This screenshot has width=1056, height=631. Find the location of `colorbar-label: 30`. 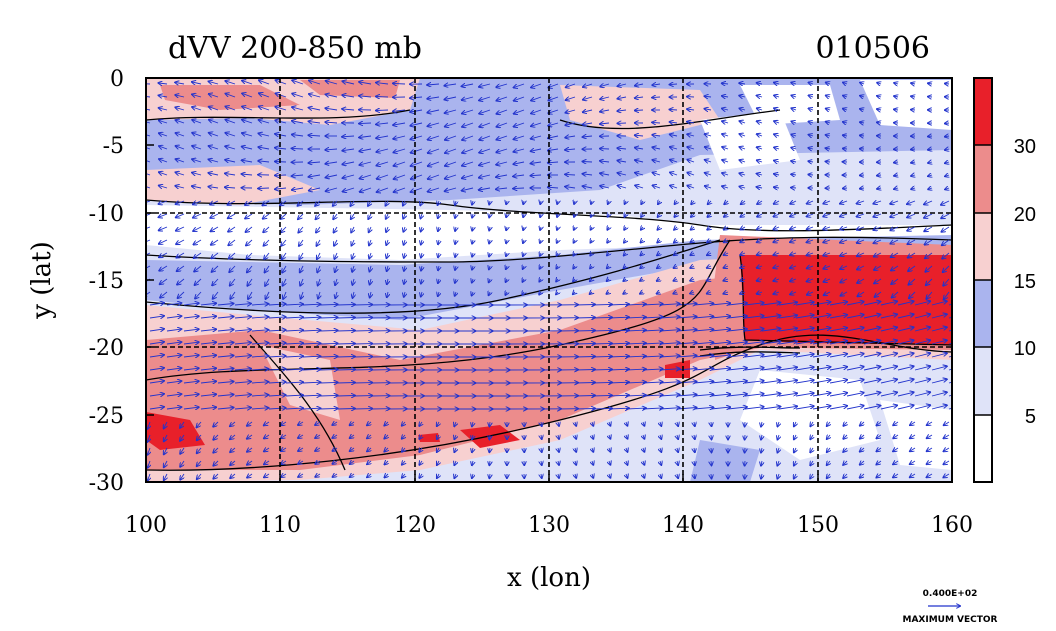

colorbar-label: 30 is located at coordinates (1025, 147).